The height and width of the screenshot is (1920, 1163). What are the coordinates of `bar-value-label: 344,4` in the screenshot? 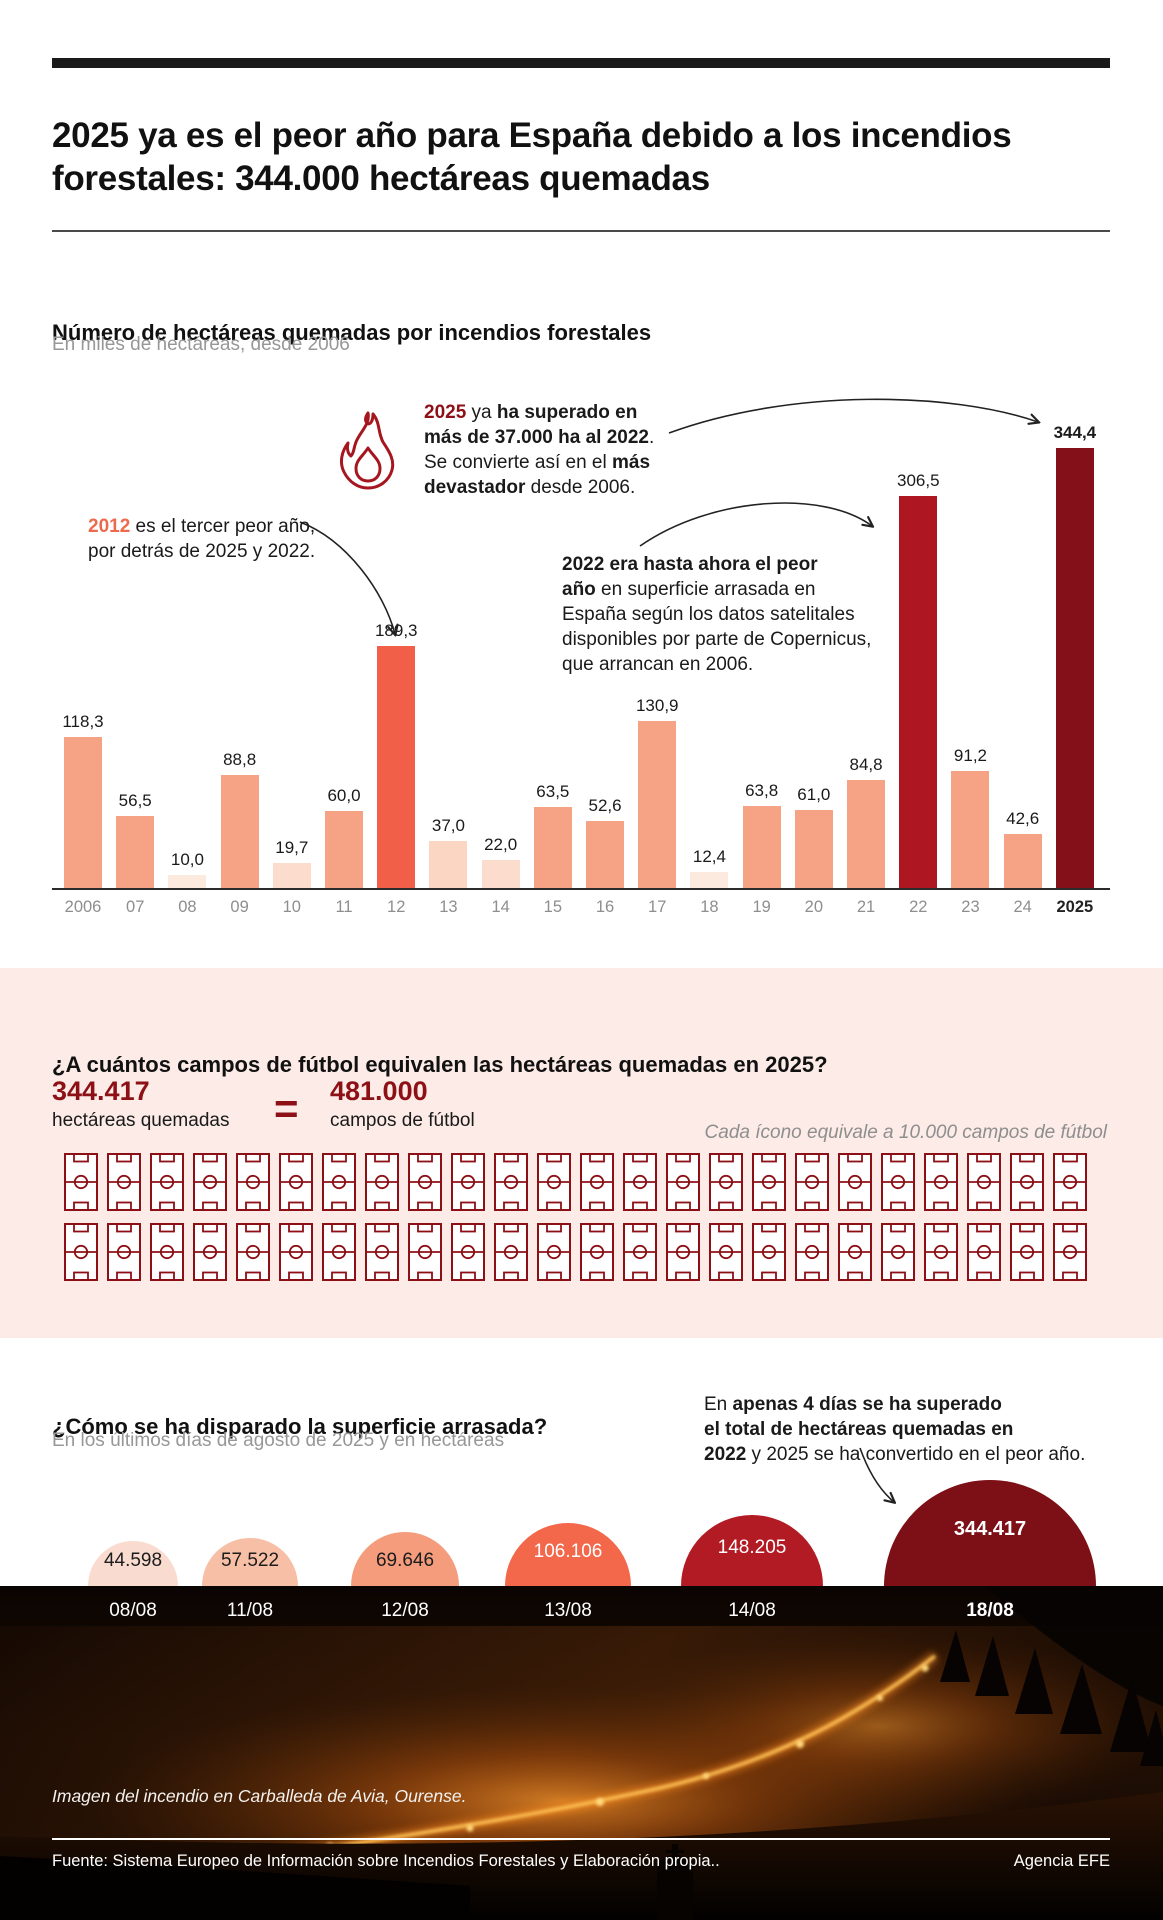 It's located at (1075, 432).